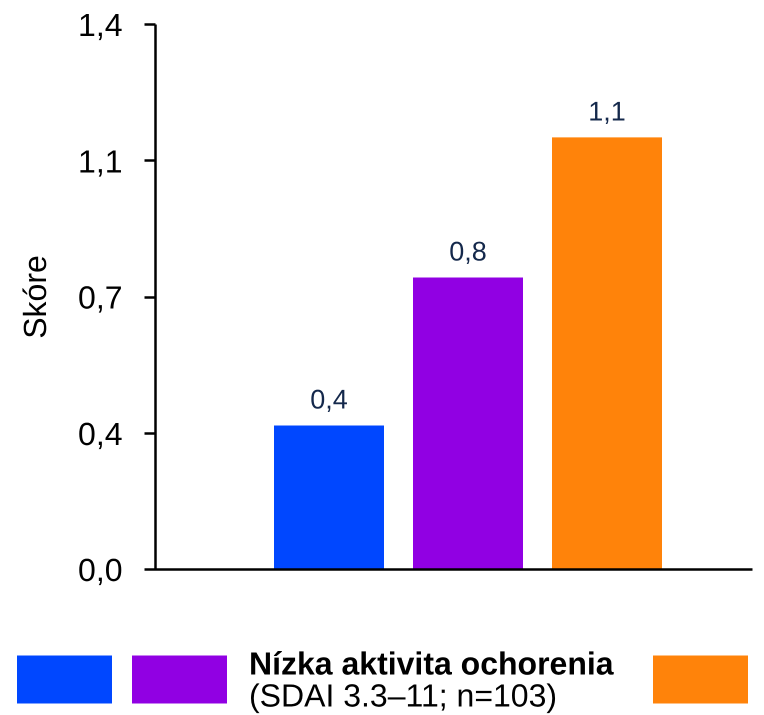 Image resolution: width=764 pixels, height=715 pixels. I want to click on y-tick-label: 1,1, so click(100, 161).